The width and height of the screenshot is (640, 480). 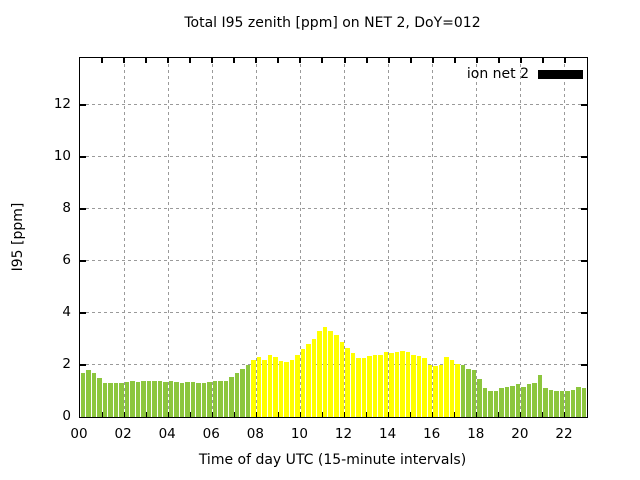 I want to click on x-tick-label: 06, so click(x=211, y=434).